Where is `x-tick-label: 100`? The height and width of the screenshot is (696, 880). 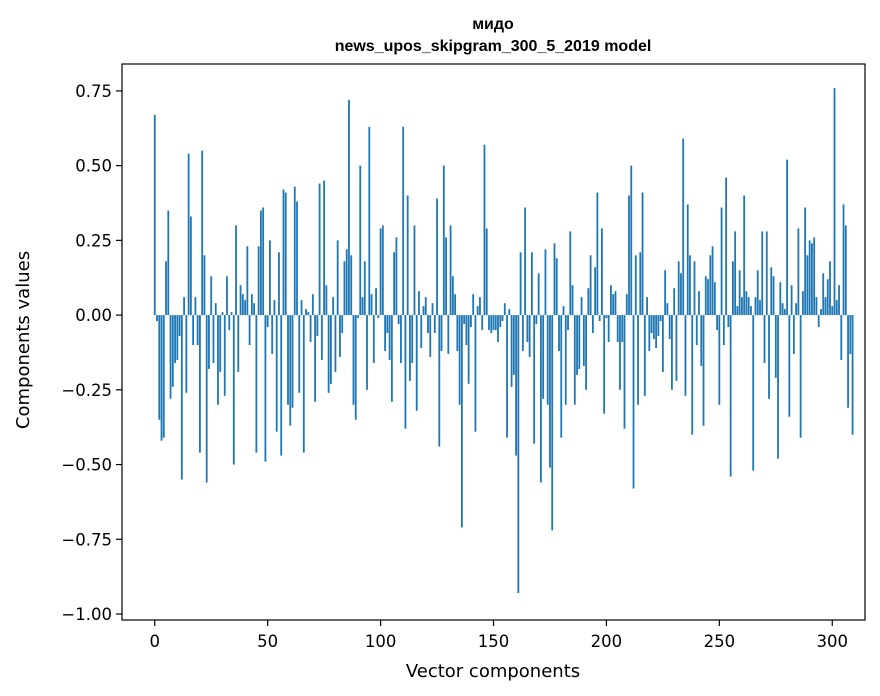 x-tick-label: 100 is located at coordinates (381, 641).